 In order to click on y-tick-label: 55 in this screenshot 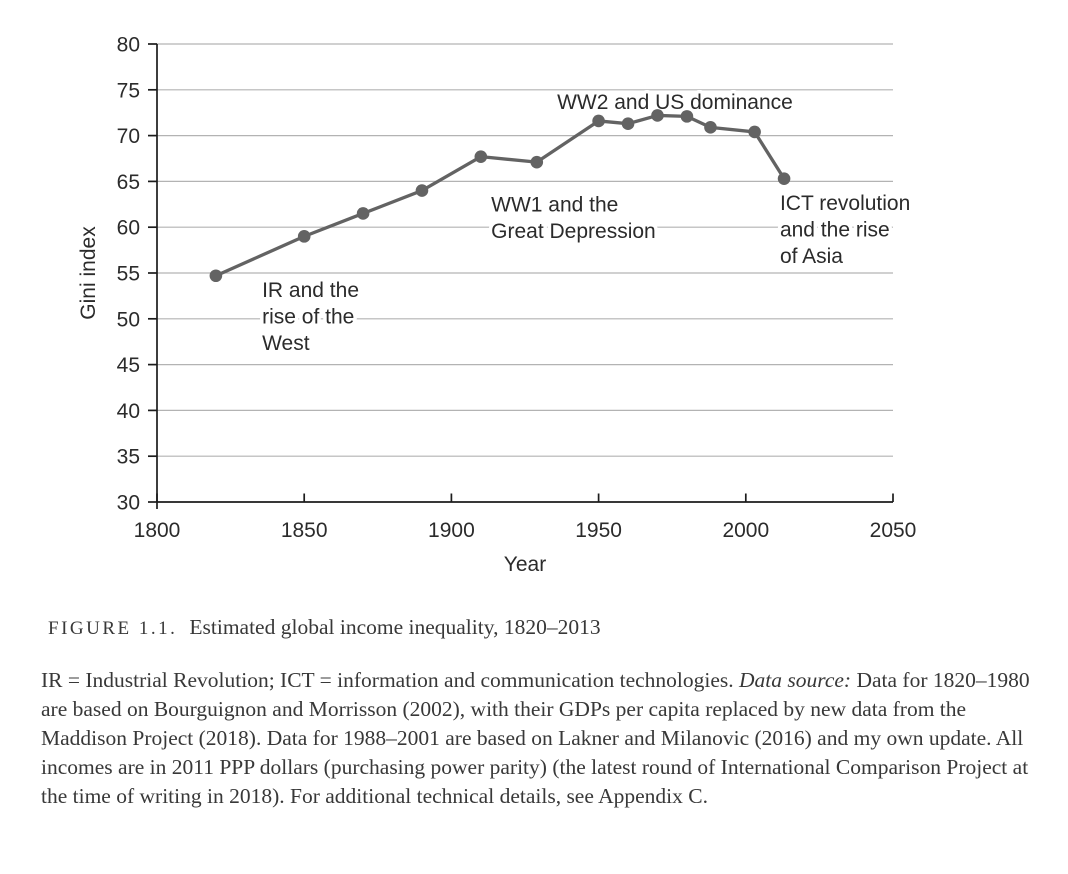, I will do `click(128, 274)`.